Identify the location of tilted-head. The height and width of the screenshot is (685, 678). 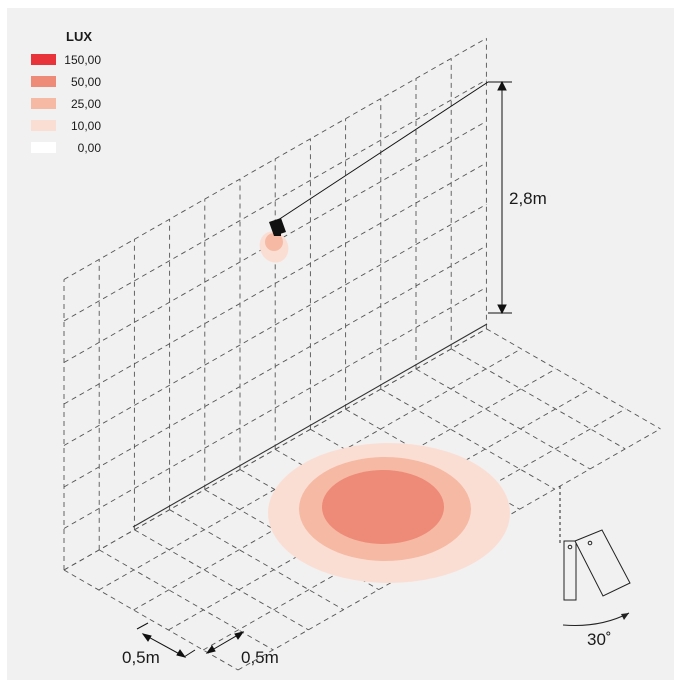
(602, 563).